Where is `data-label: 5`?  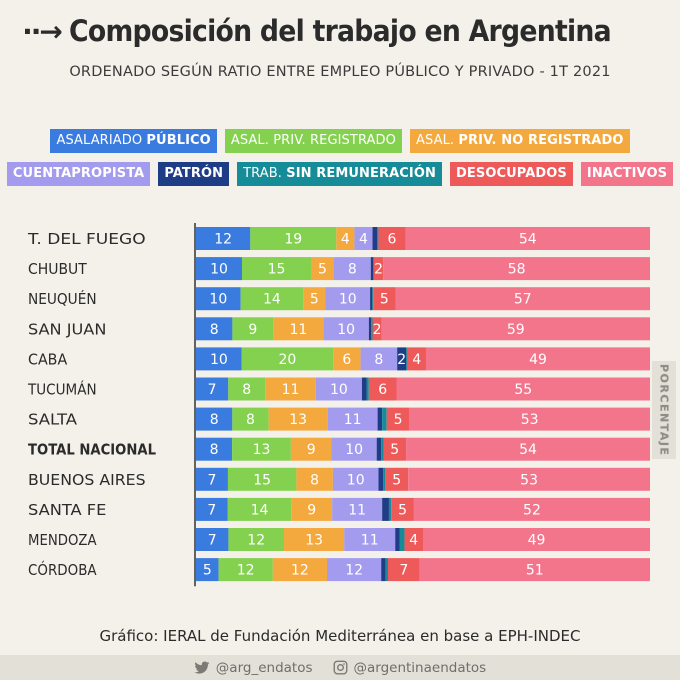
data-label: 5 is located at coordinates (322, 270).